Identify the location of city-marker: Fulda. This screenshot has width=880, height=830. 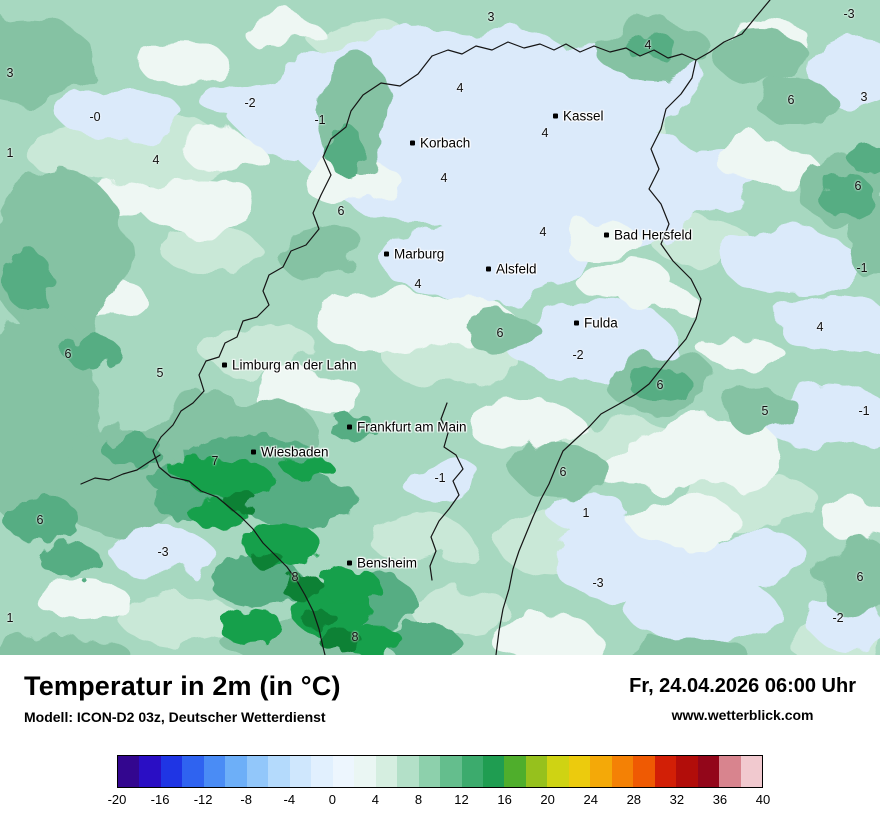
(596, 323).